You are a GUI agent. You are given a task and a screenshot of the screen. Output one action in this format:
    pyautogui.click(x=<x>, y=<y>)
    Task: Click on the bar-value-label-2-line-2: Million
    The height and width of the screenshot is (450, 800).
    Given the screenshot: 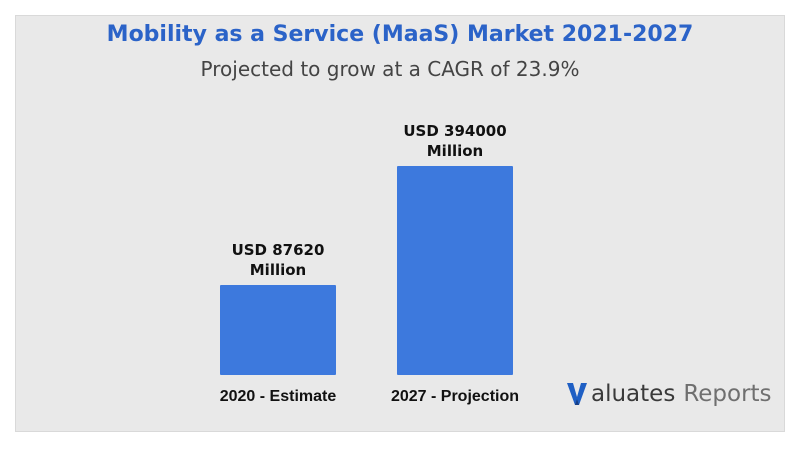 What is the action you would take?
    pyautogui.click(x=455, y=151)
    